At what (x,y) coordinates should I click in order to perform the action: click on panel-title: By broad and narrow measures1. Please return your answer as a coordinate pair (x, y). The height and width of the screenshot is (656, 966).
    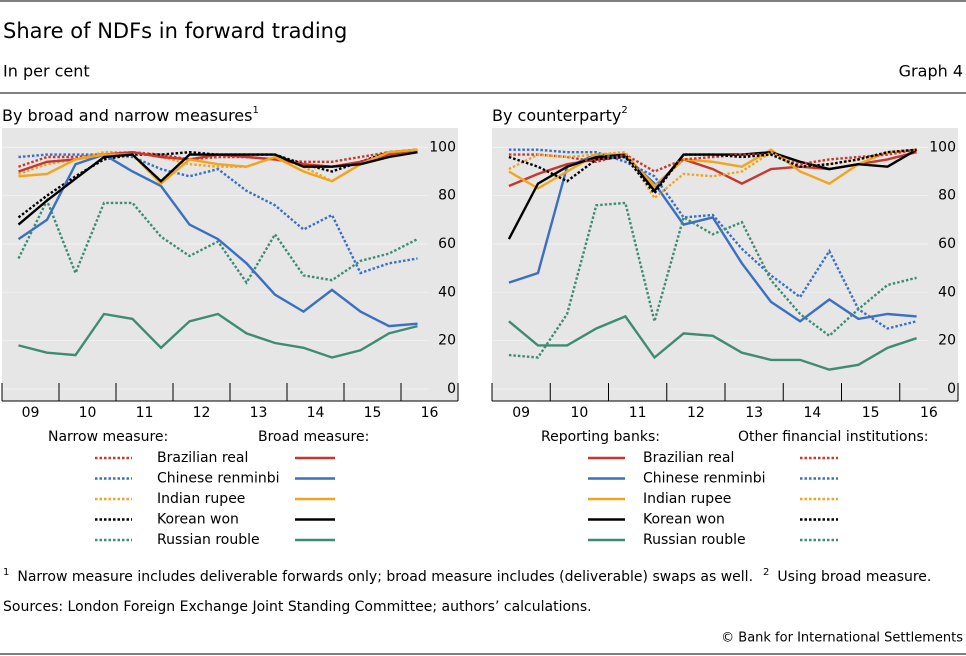
    Looking at the image, I should click on (130, 115).